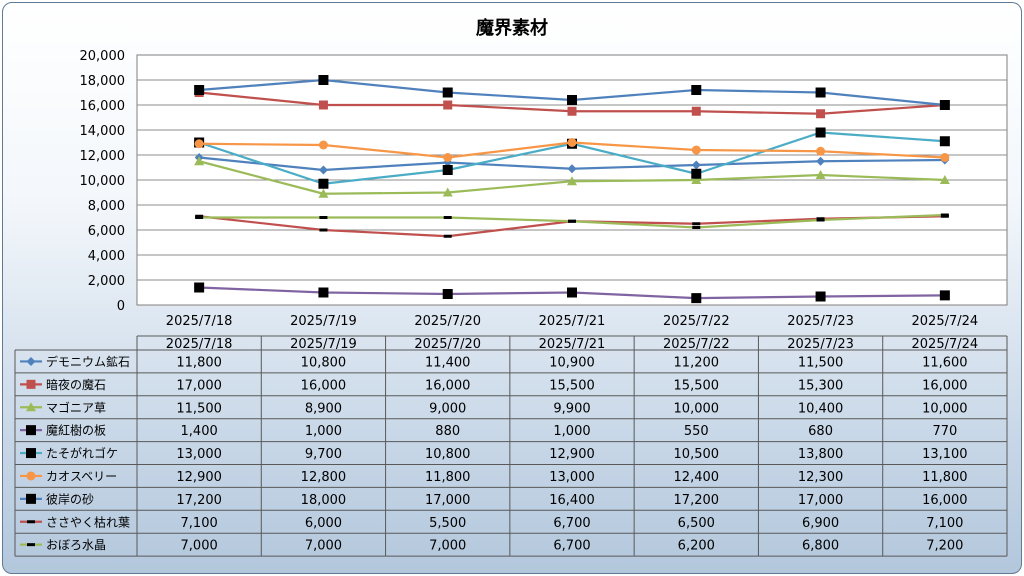  I want to click on table-cell: 18,000, so click(324, 500).